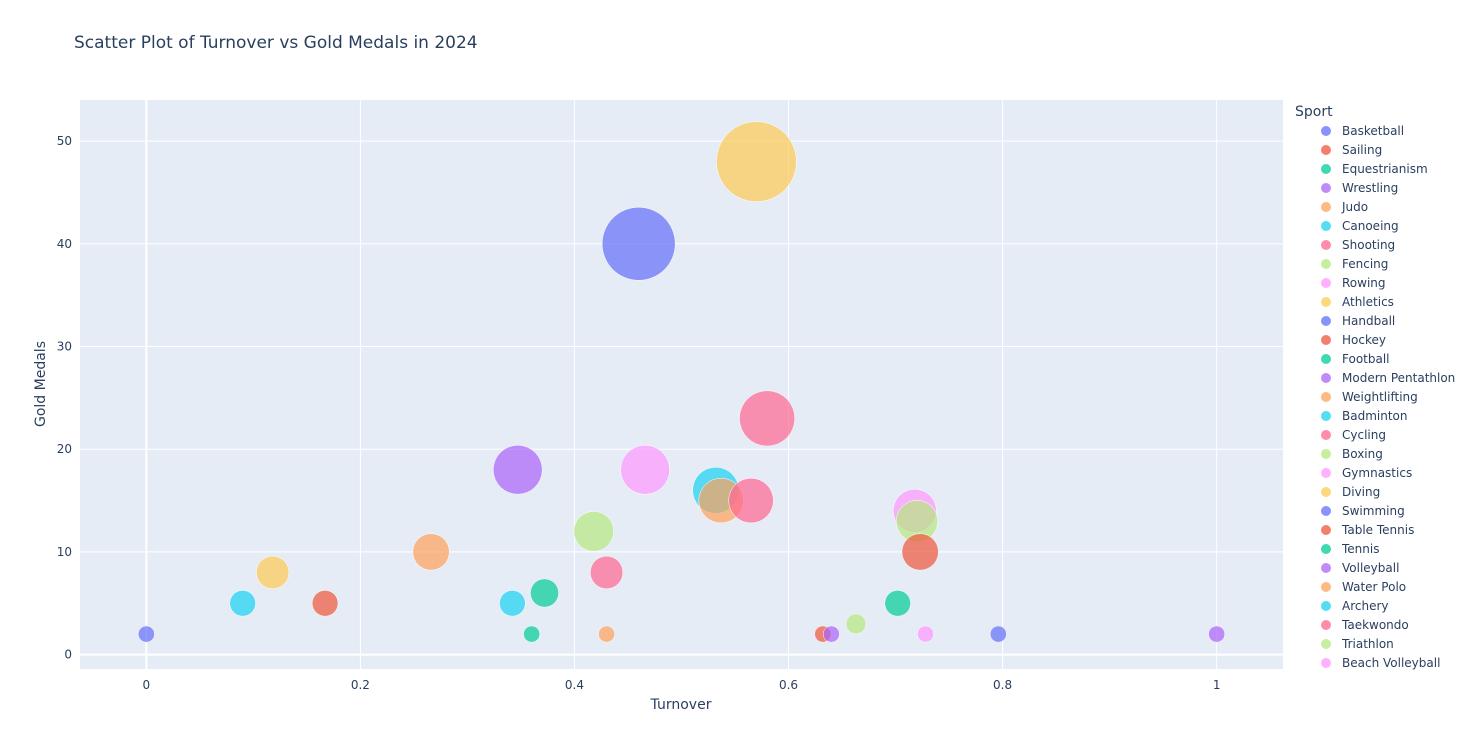  I want to click on legend-label: Swimming, so click(1373, 510).